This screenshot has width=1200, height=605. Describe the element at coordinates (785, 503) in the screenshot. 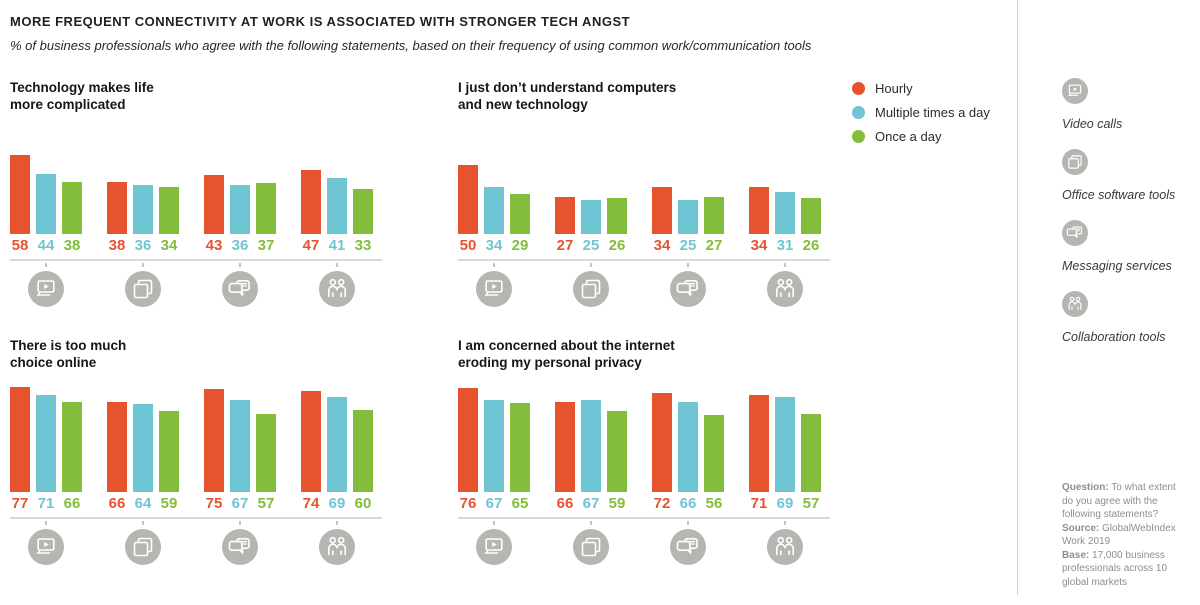

I see `value-group: 71 69 57` at that location.